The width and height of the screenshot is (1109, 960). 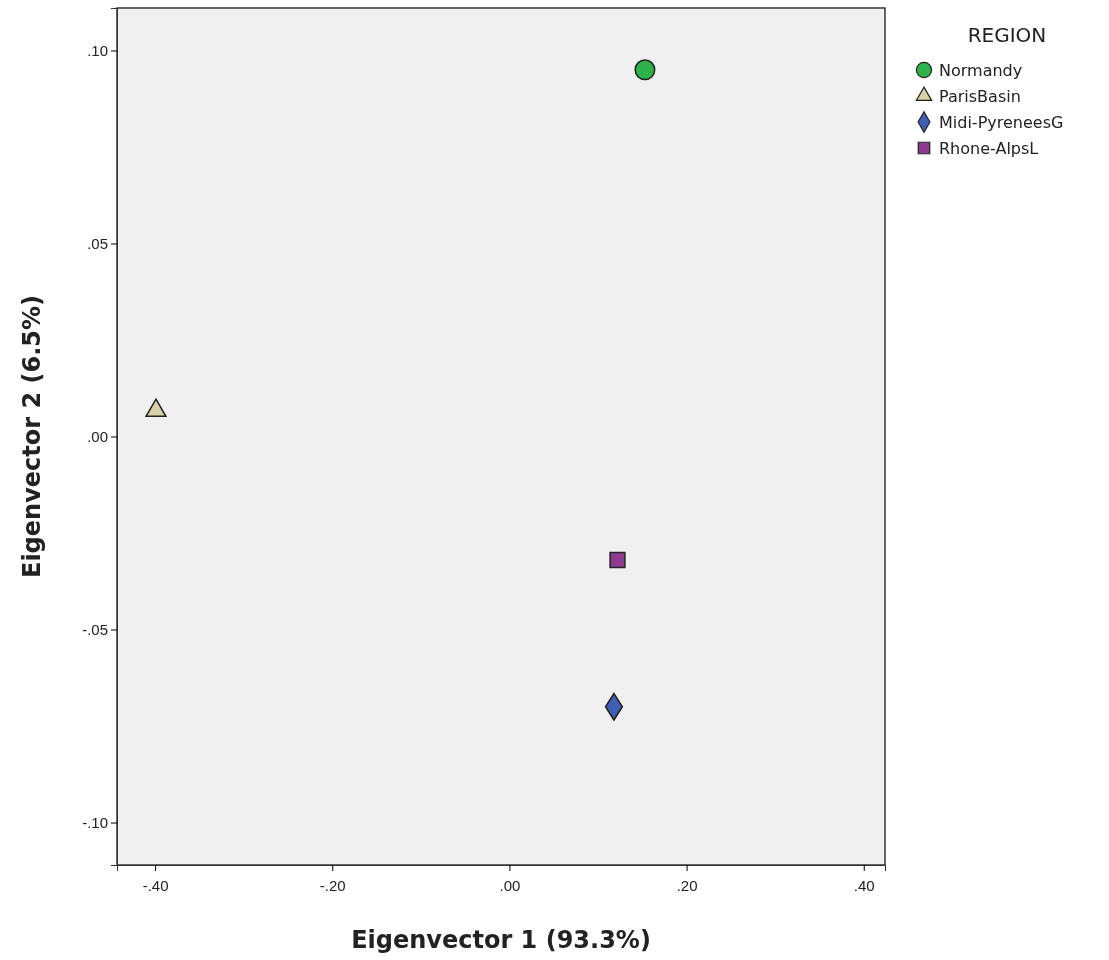 I want to click on legend-label: Midi-PyreneesG, so click(x=1001, y=122).